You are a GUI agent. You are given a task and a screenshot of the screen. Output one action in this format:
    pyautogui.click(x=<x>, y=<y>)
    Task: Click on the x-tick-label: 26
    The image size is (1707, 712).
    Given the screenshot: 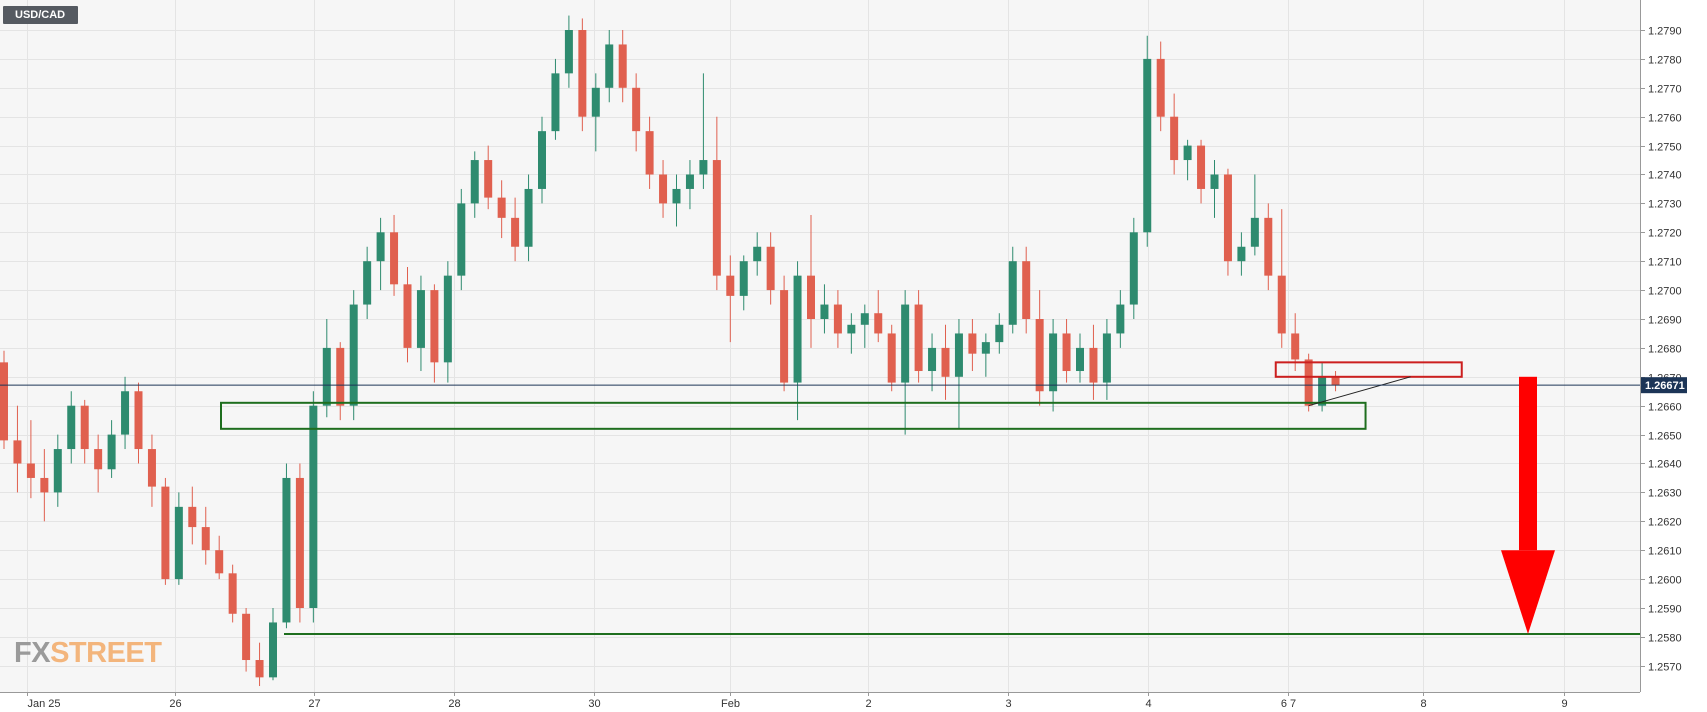 What is the action you would take?
    pyautogui.click(x=175, y=704)
    